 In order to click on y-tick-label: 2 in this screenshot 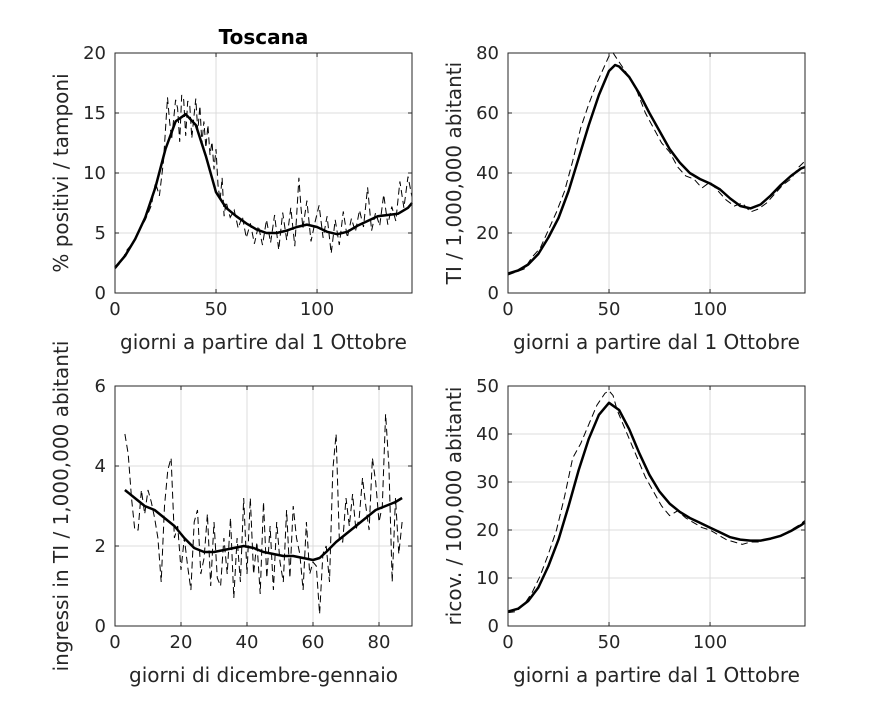, I will do `click(100, 546)`.